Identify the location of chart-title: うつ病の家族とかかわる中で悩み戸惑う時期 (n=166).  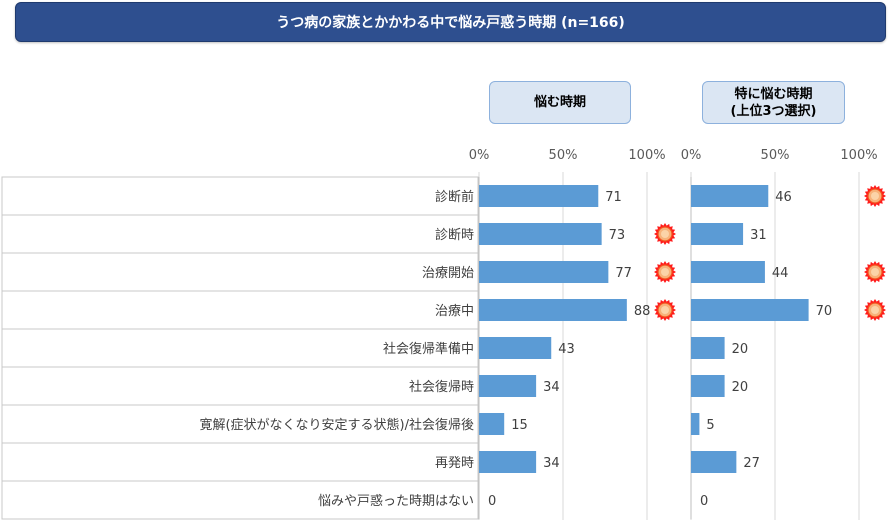
(450, 22).